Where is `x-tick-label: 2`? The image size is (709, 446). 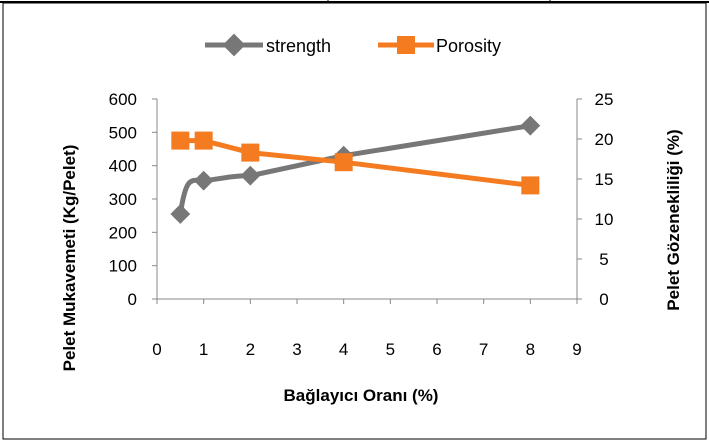
x-tick-label: 2 is located at coordinates (250, 349).